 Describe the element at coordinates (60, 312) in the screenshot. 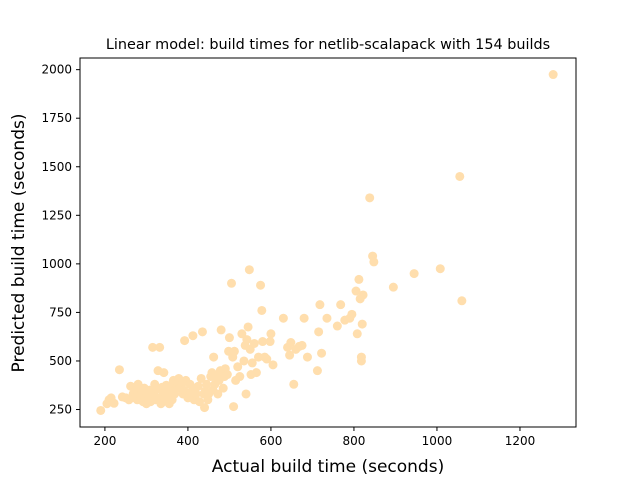

I see `y-tick-label: 750` at that location.